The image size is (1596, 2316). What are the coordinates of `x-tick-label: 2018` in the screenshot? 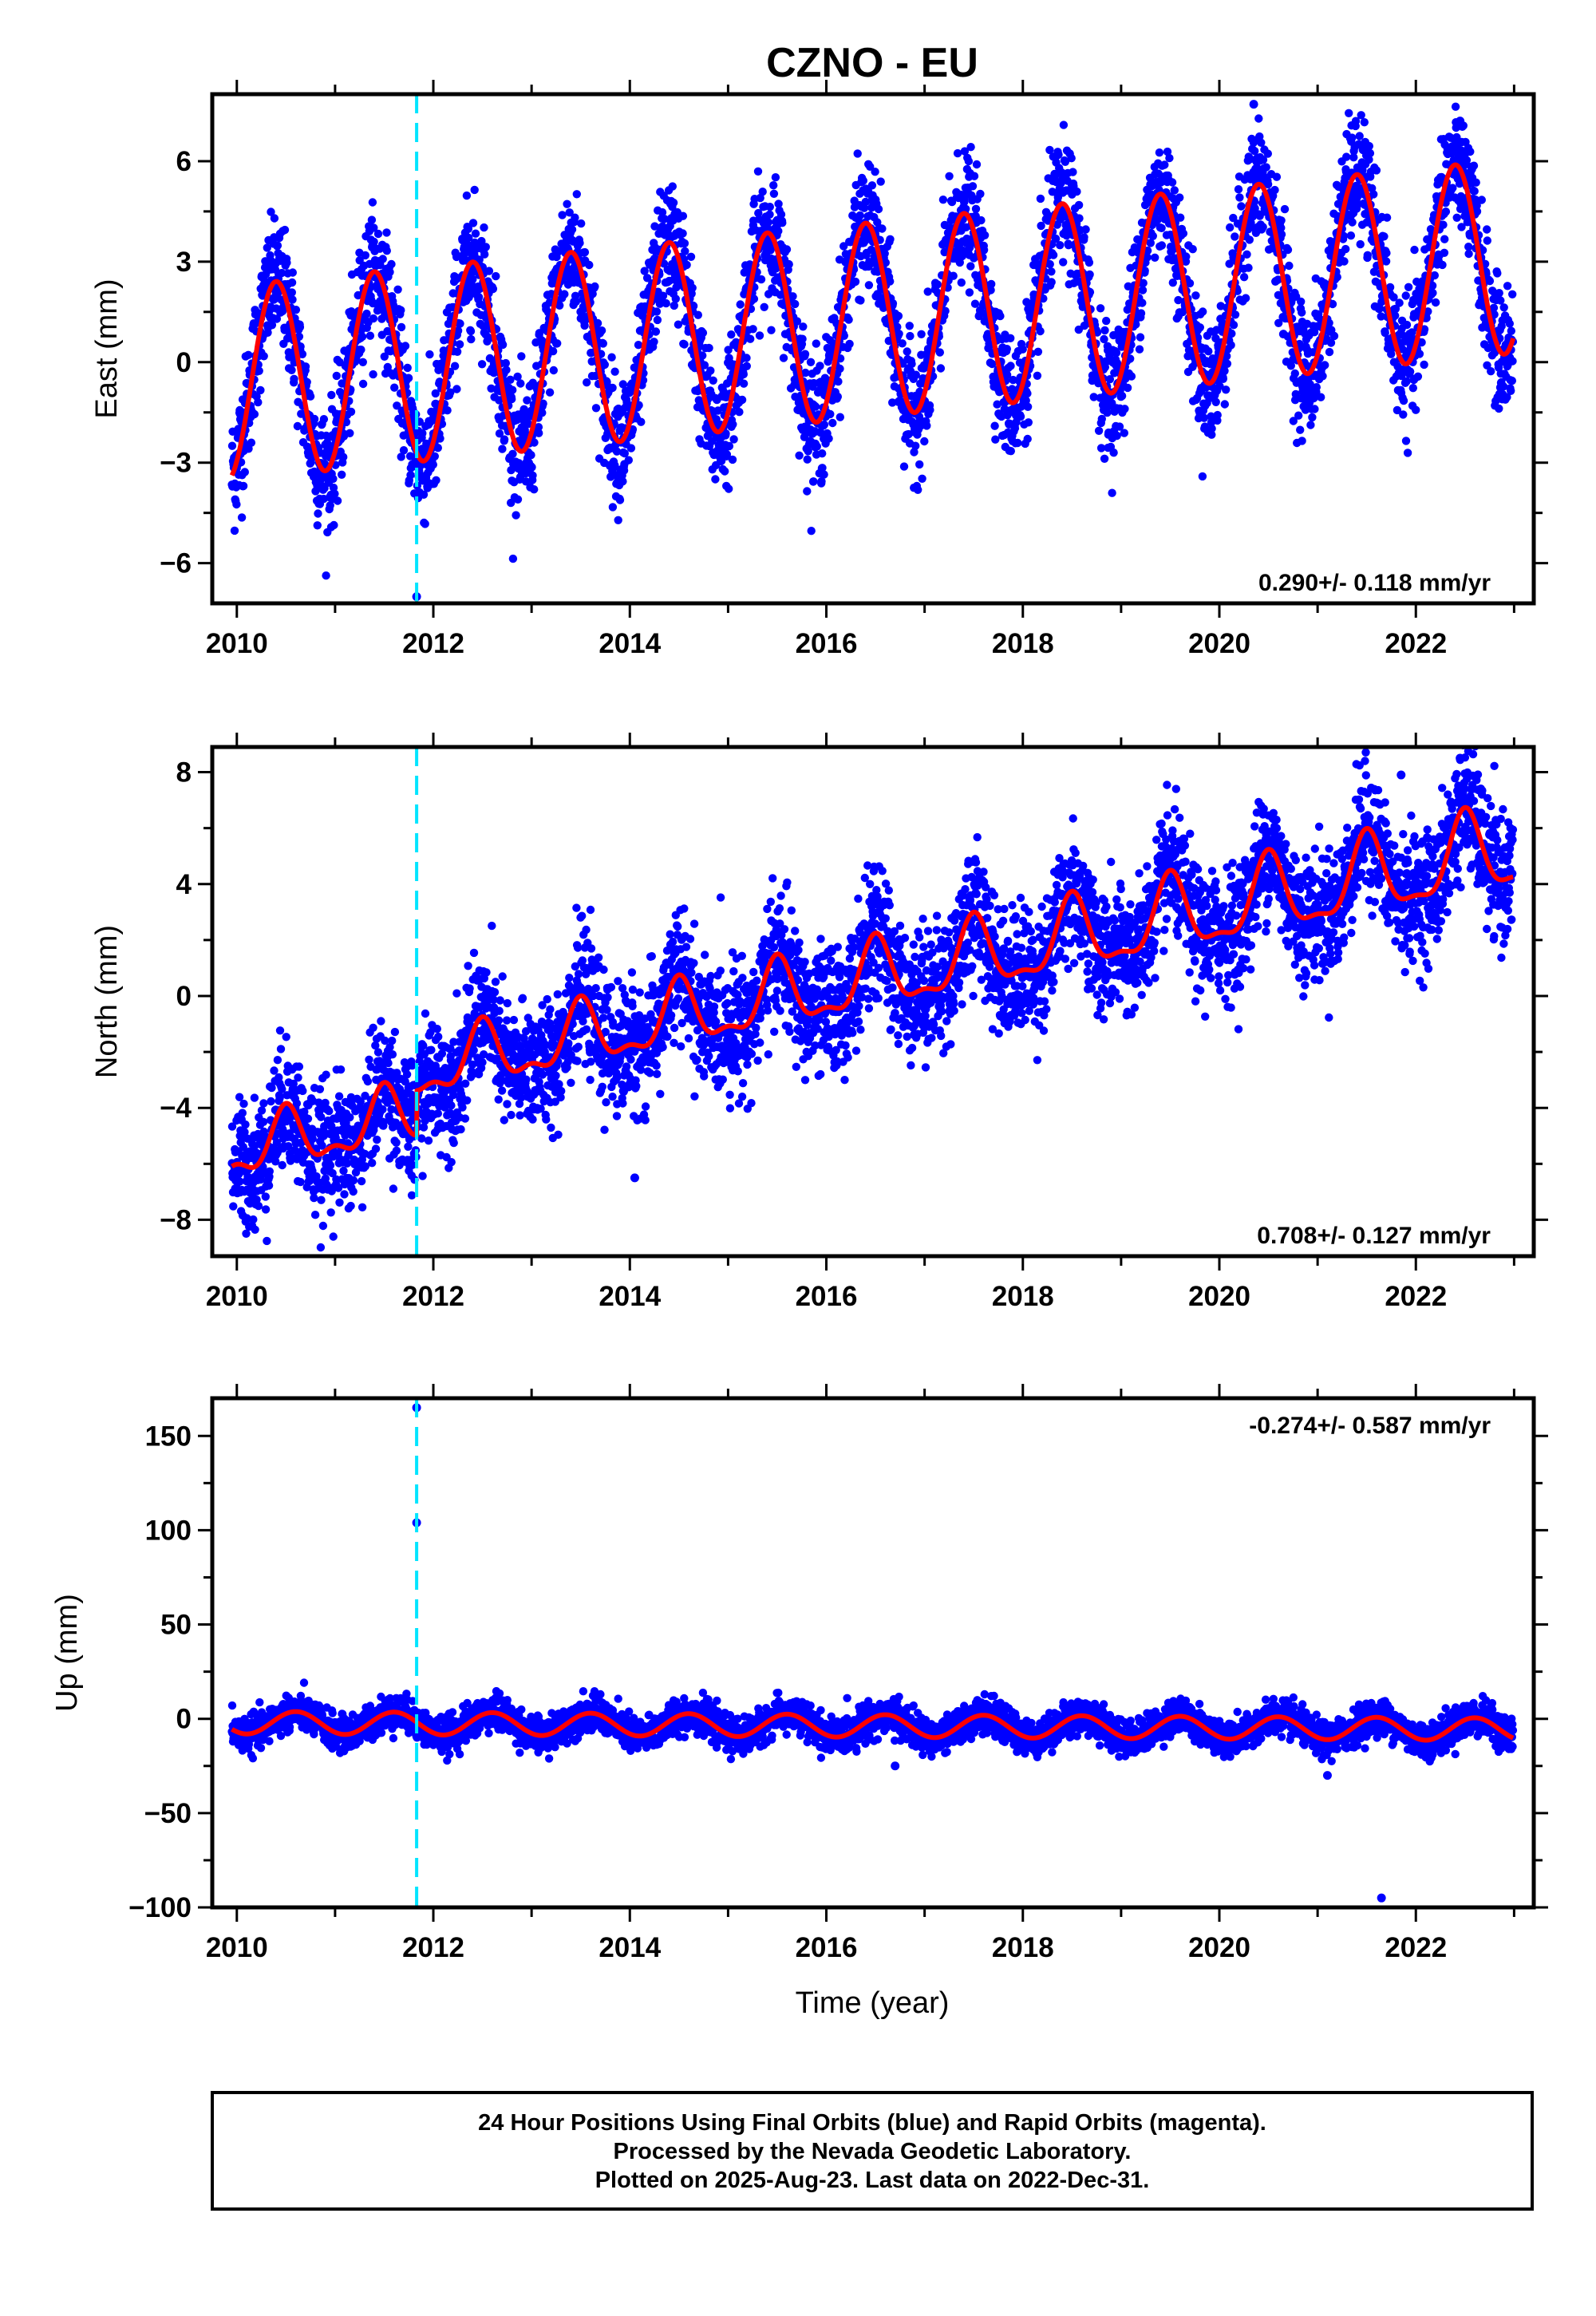 It's located at (1023, 643).